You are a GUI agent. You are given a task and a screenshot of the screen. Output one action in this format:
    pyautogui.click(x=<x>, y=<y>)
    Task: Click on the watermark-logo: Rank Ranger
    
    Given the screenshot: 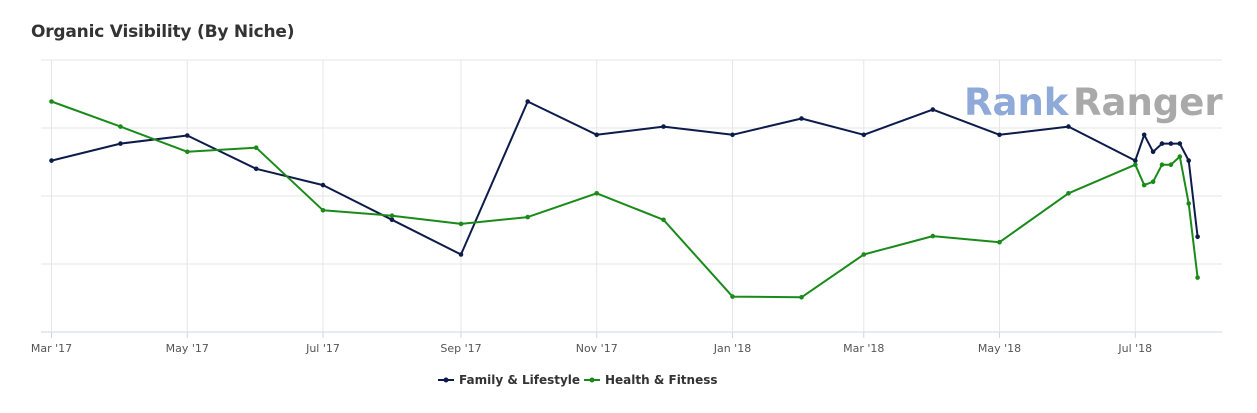 What is the action you would take?
    pyautogui.click(x=1093, y=102)
    